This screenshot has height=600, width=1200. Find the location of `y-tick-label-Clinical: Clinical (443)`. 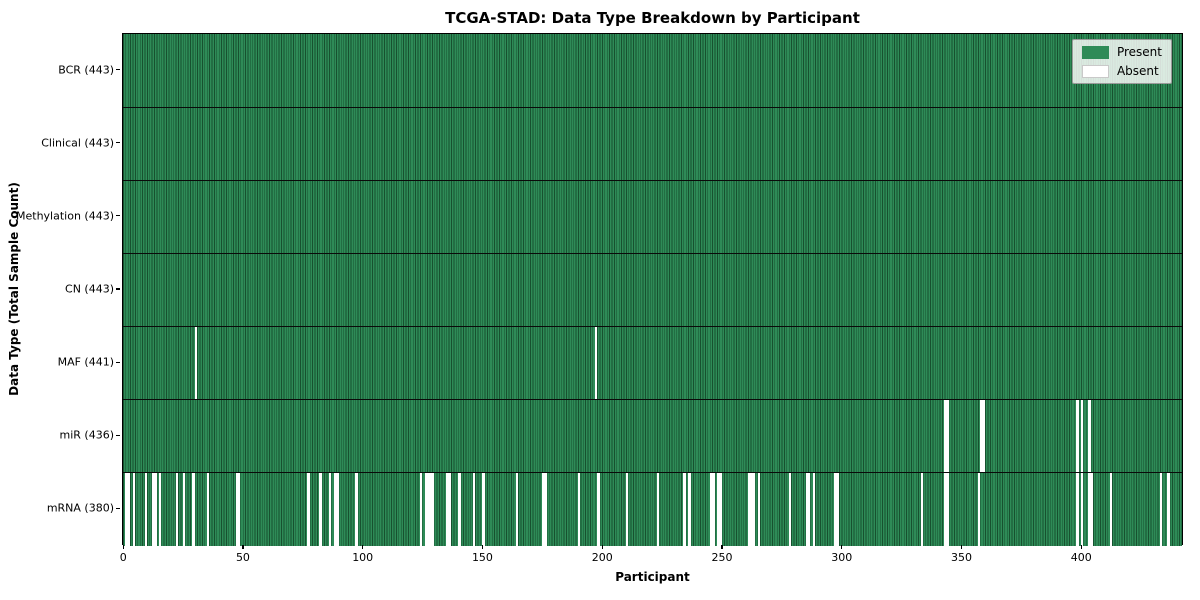

y-tick-label-Clinical: Clinical (443) is located at coordinates (77, 143).